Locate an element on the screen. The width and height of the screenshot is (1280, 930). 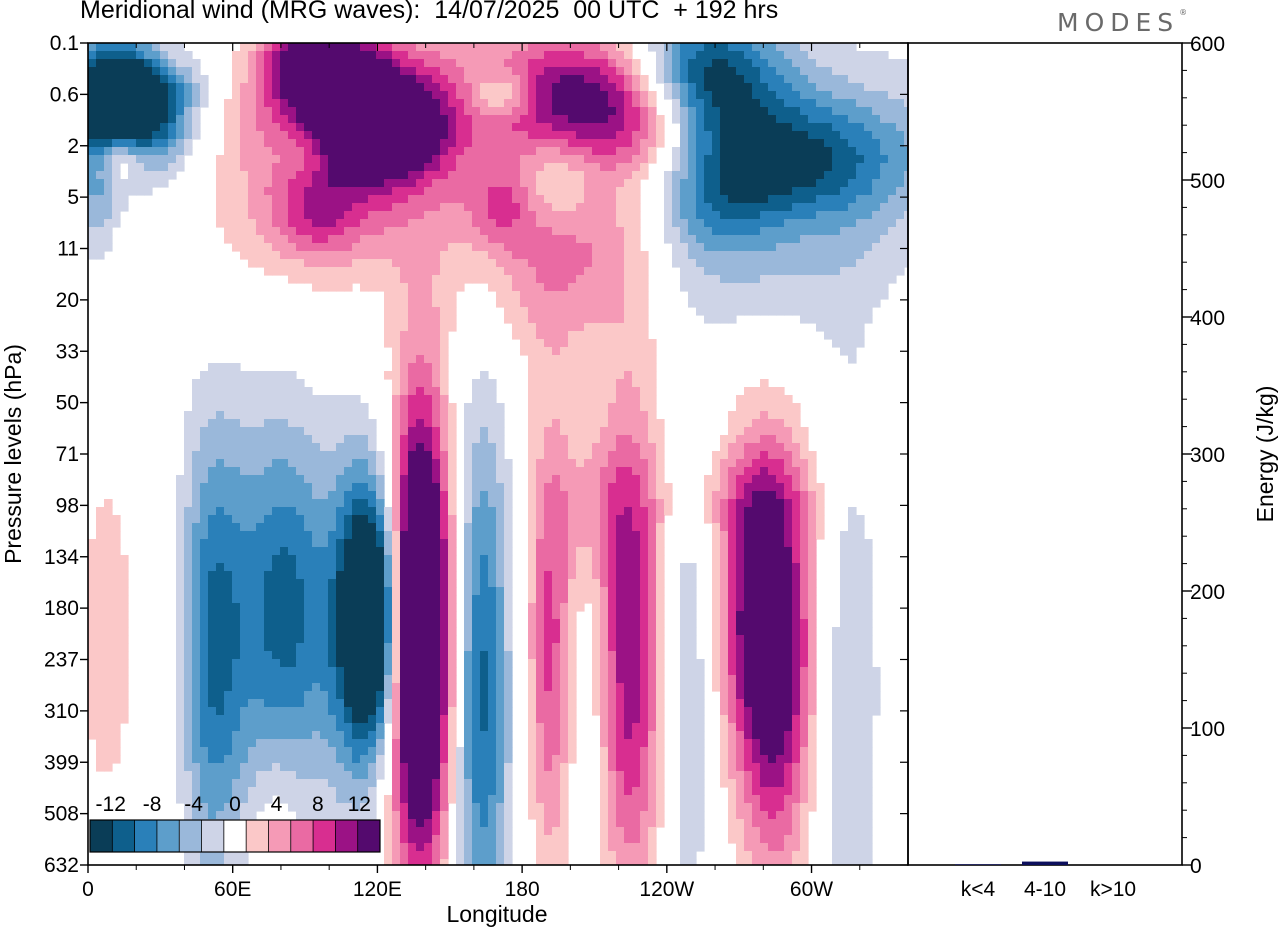
y-tick-label: 20 is located at coordinates (67, 300).